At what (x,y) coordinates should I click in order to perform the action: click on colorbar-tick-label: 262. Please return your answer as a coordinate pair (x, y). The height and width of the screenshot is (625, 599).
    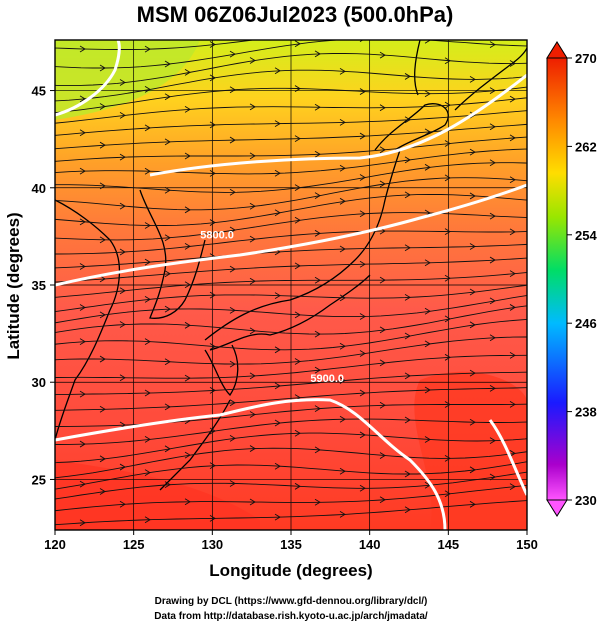
    Looking at the image, I should click on (586, 146).